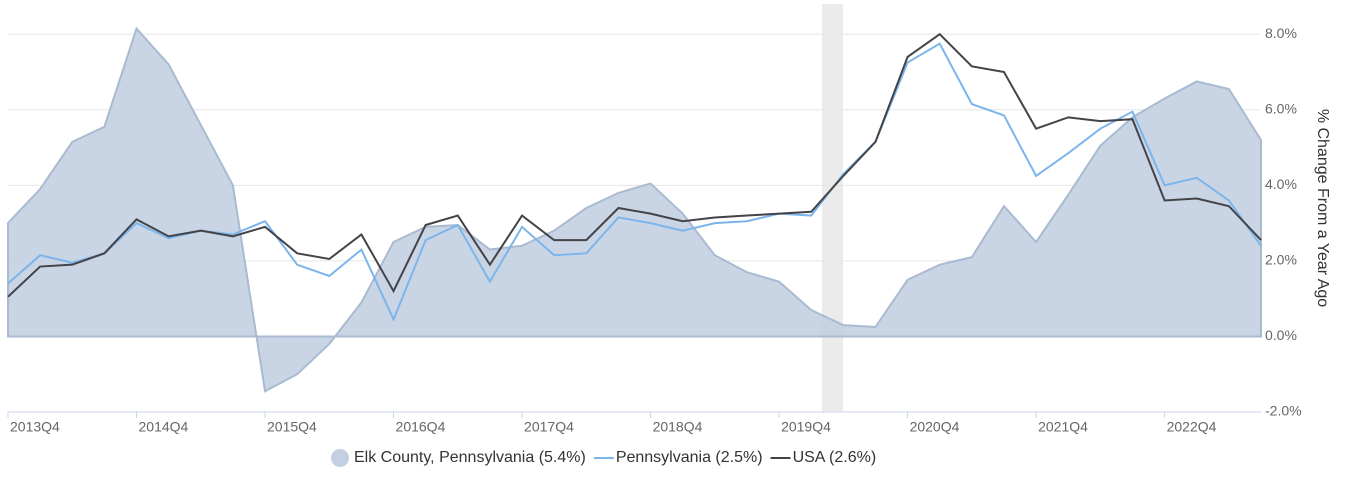 The image size is (1349, 478). What do you see at coordinates (832, 208) in the screenshot?
I see `recession-band` at bounding box center [832, 208].